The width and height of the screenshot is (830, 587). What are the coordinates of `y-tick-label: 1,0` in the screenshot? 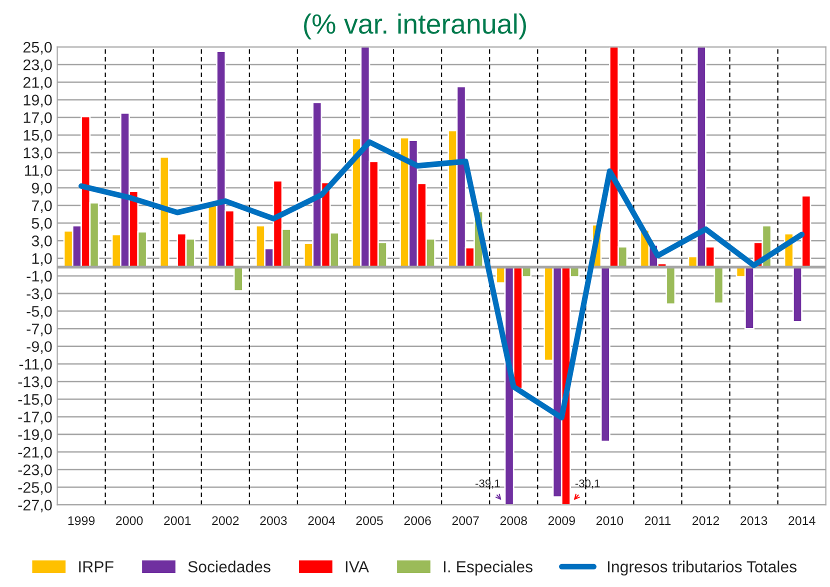 It's located at (42, 259).